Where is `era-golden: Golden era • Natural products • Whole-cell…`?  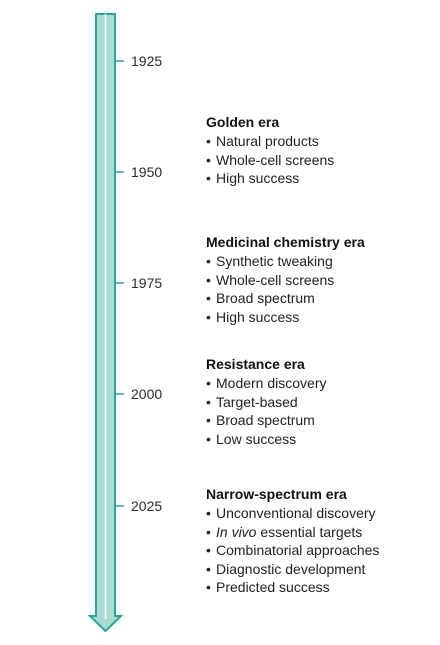
era-golden: Golden era • Natural products • Whole-cell… is located at coordinates (321, 150).